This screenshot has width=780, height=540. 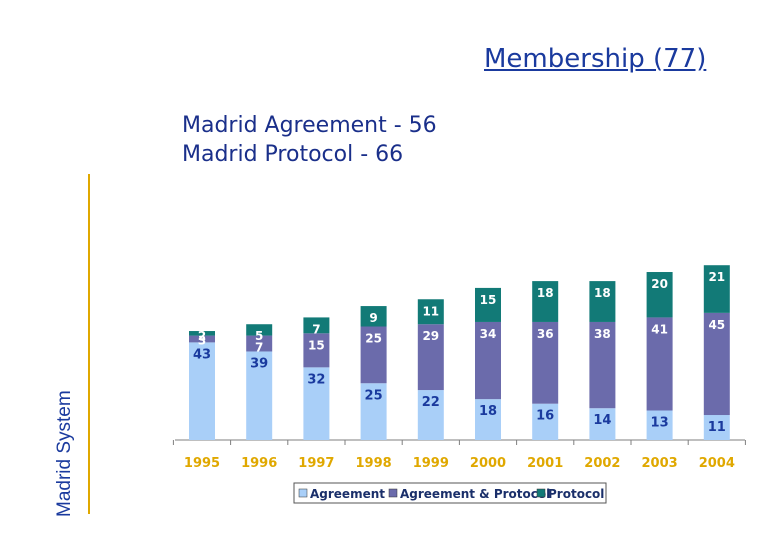 I want to click on bar-protocol-1996, so click(x=259, y=330).